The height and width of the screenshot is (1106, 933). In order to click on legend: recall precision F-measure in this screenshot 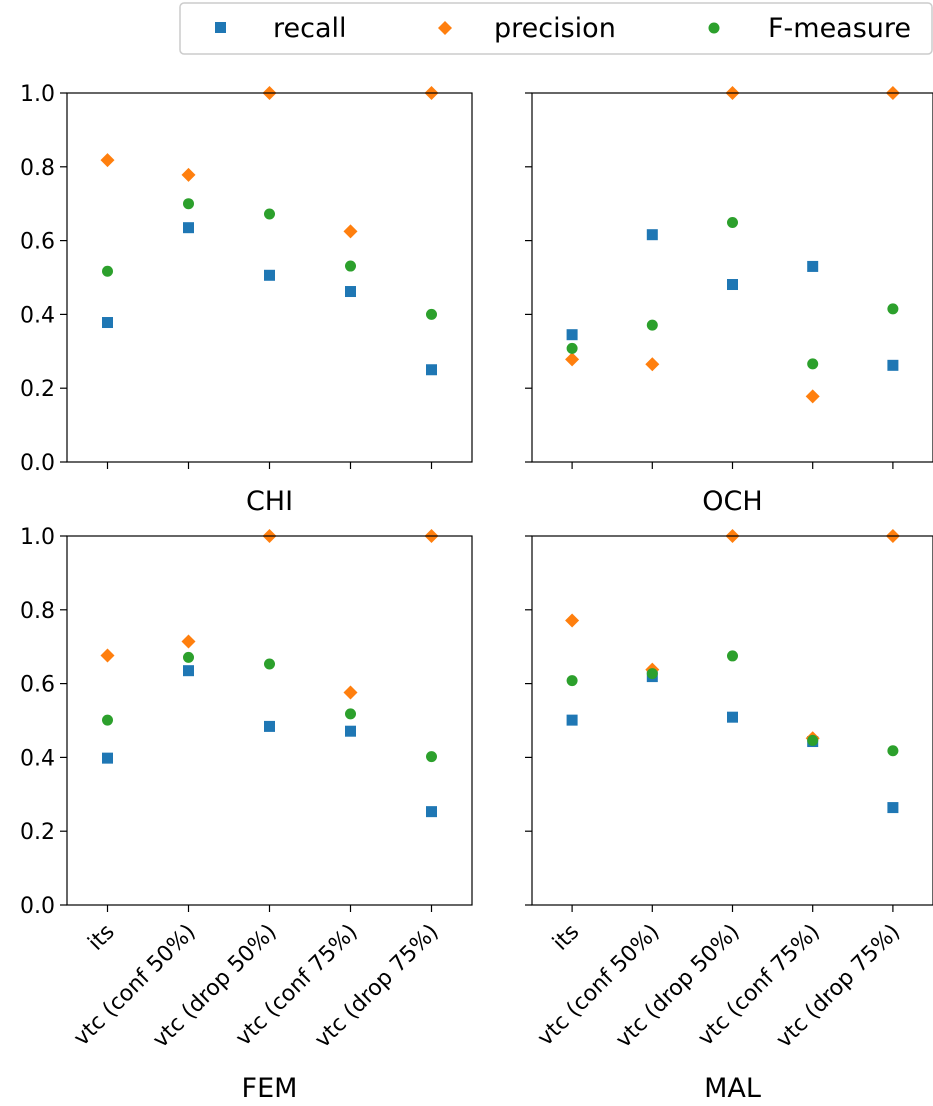, I will do `click(556, 28)`.